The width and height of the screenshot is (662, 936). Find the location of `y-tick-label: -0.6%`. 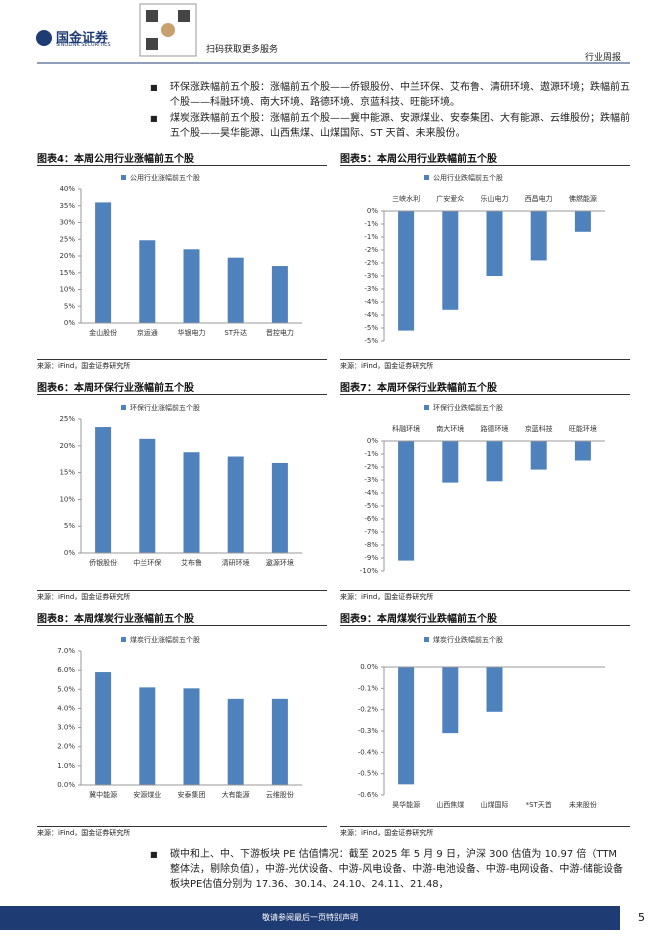

y-tick-label: -0.6% is located at coordinates (368, 795).